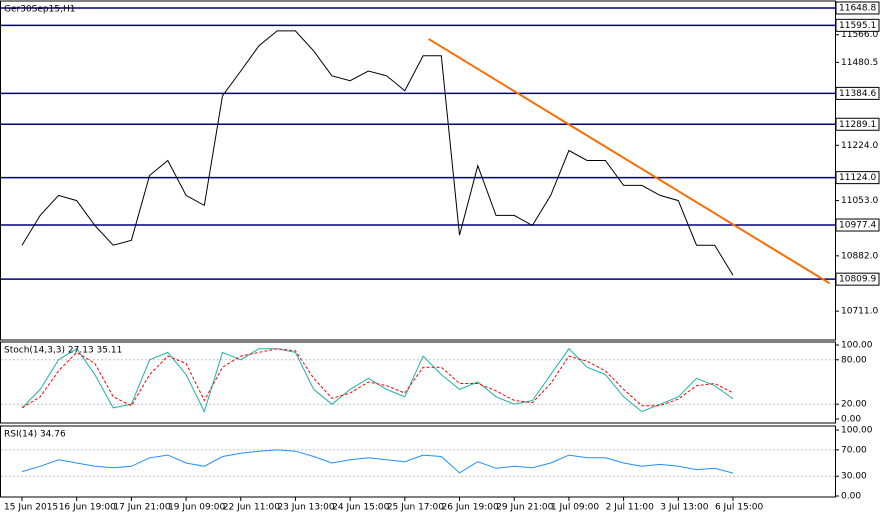 The width and height of the screenshot is (880, 516). What do you see at coordinates (859, 35) in the screenshot?
I see `y-tick-label: 11566.0` at bounding box center [859, 35].